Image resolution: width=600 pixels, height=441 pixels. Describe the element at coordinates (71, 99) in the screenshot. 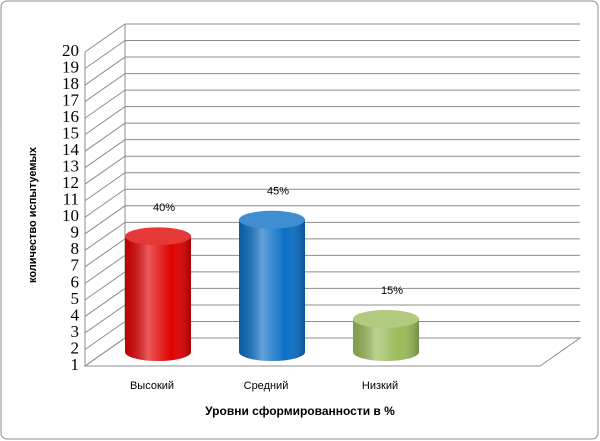

I see `y-tick-label: 17` at that location.